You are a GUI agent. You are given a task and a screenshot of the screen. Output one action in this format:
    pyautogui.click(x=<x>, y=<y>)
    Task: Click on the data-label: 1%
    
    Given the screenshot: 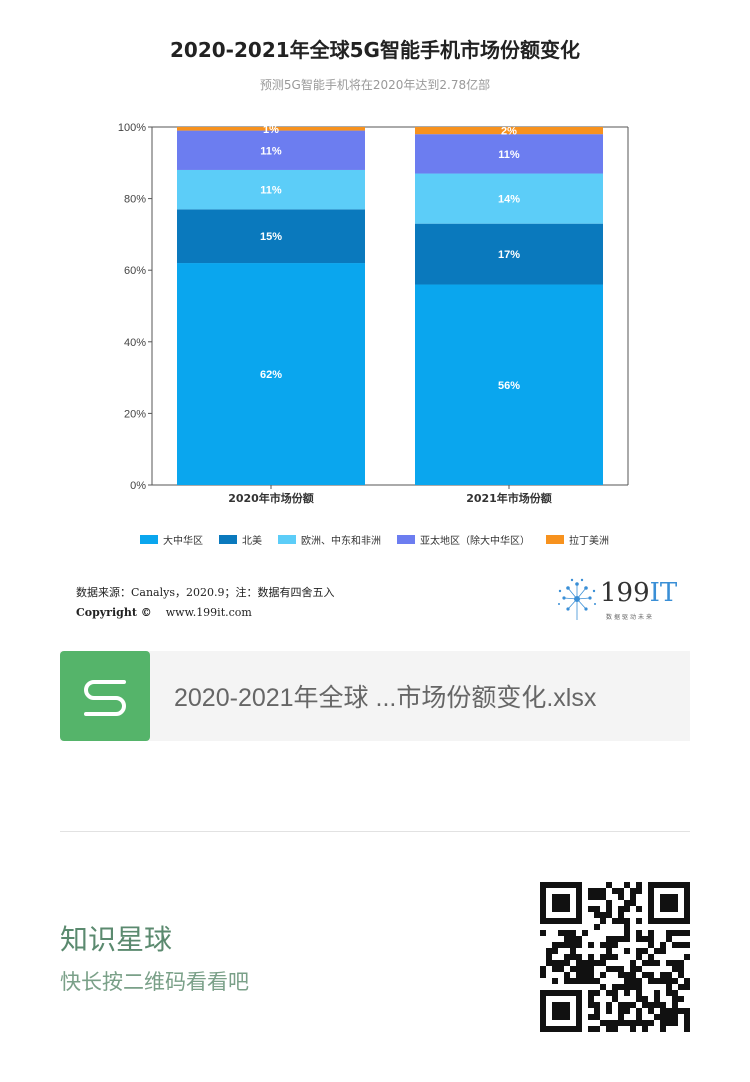 What is the action you would take?
    pyautogui.click(x=271, y=130)
    